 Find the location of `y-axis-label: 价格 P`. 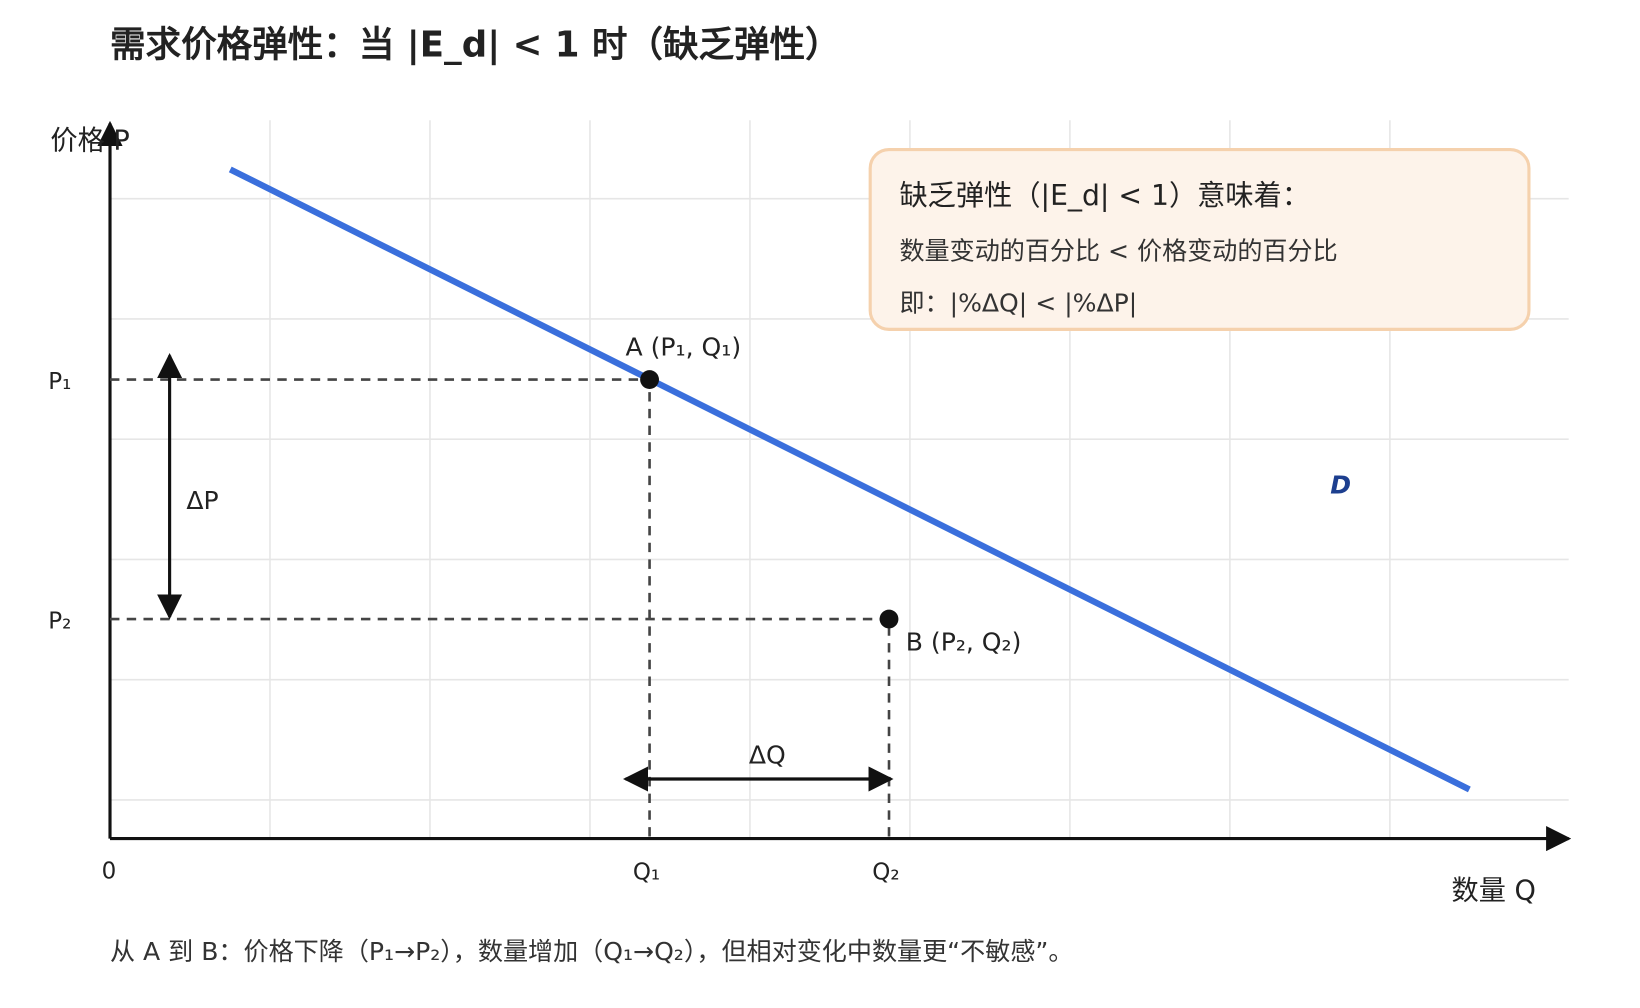

y-axis-label: 价格 P is located at coordinates (89, 141).